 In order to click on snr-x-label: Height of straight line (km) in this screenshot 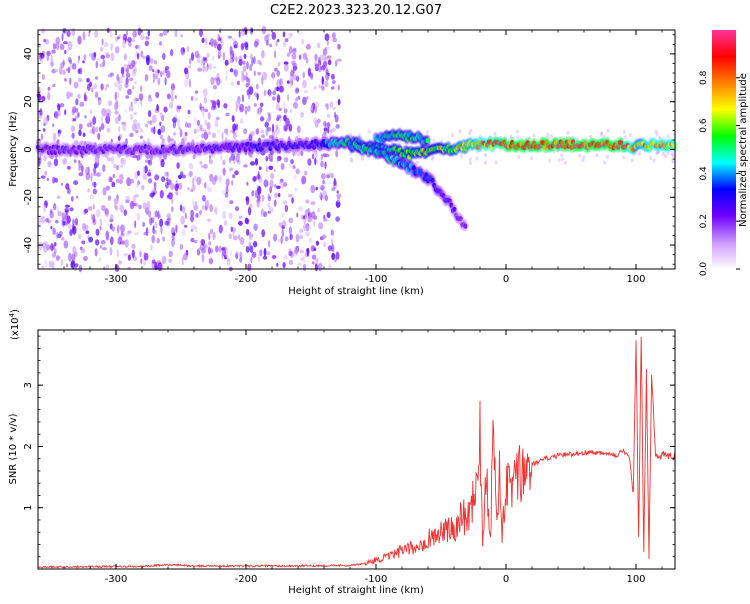, I will do `click(356, 590)`.